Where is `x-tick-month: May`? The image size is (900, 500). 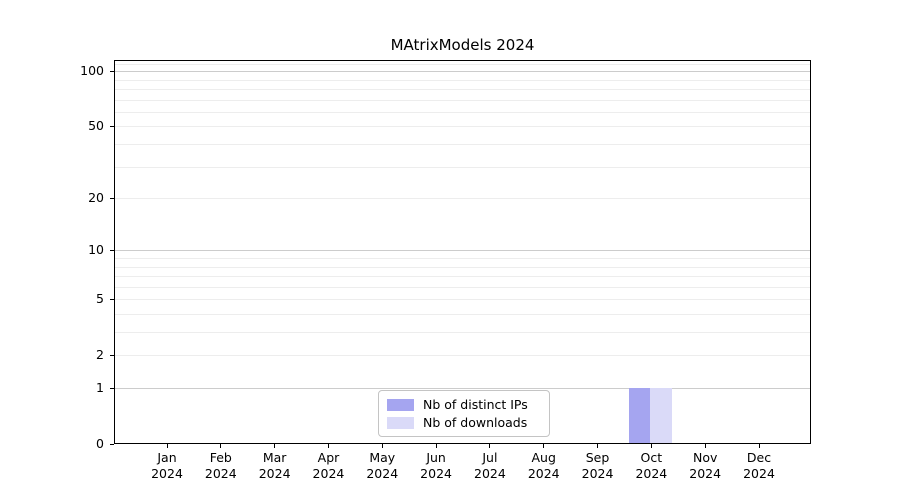 x-tick-month: May is located at coordinates (382, 457).